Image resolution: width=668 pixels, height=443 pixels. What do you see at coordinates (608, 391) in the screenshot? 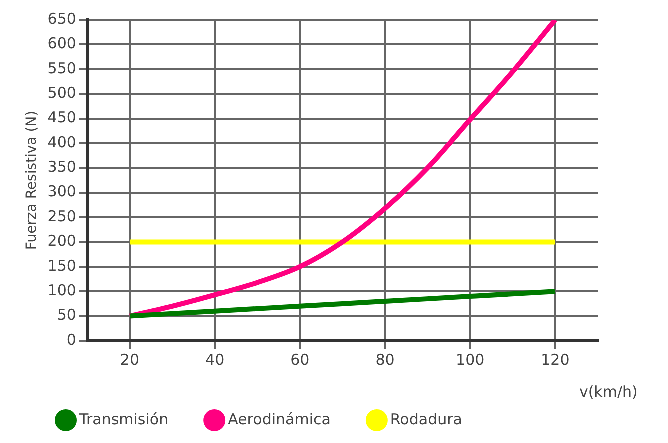
I see `x-axis-title: v(km/h)` at bounding box center [608, 391].